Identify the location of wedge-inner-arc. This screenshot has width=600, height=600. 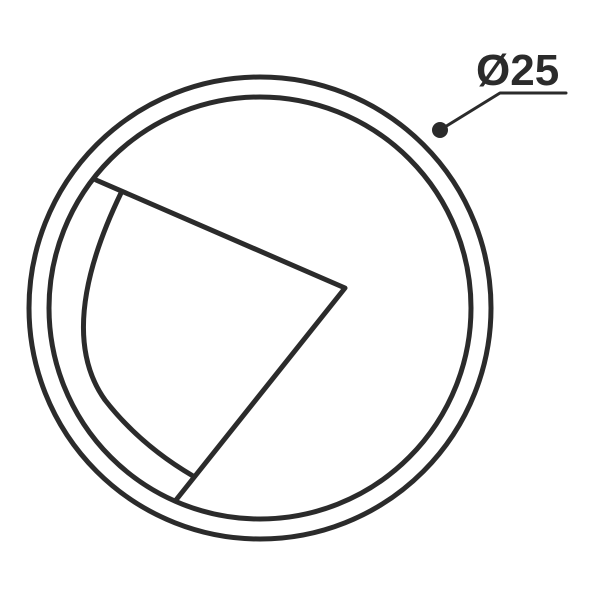
(138, 334).